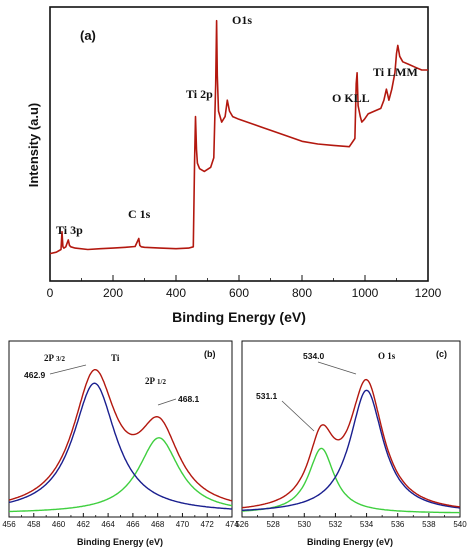 The width and height of the screenshot is (469, 550). I want to click on x-tick-label: 538, so click(429, 524).